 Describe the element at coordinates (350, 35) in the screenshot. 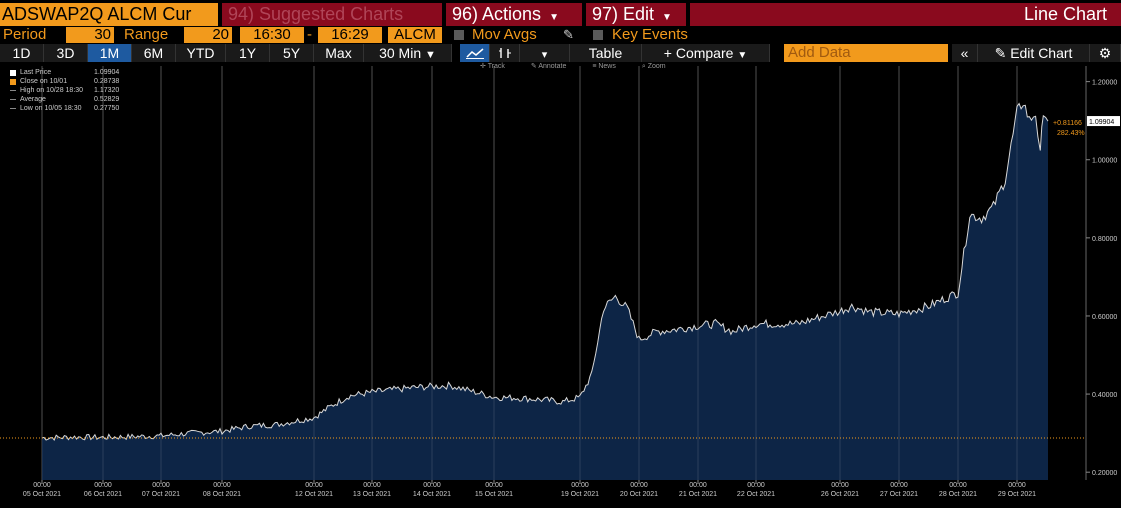

I see `time-to-input: 16:29` at that location.